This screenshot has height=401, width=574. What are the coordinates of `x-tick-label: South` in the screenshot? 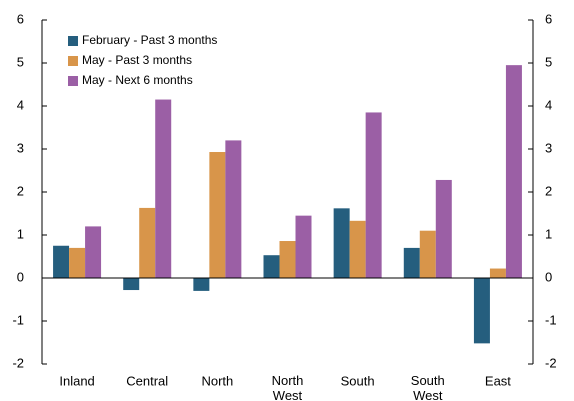 It's located at (358, 380).